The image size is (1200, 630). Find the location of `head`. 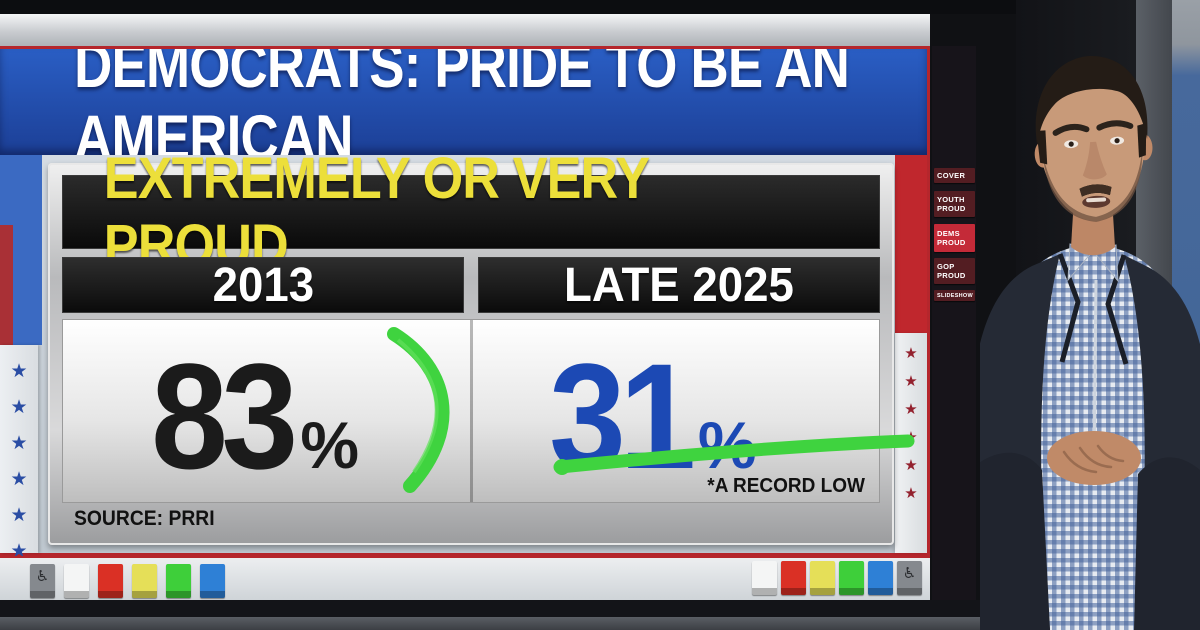

head is located at coordinates (1093, 139).